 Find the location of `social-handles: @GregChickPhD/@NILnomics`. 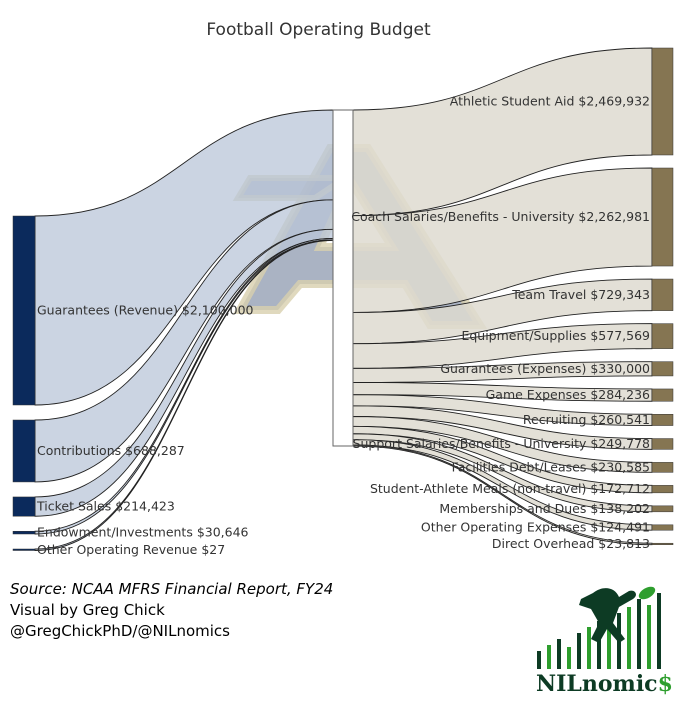

social-handles: @GregChickPhD/@NILnomics is located at coordinates (120, 631).